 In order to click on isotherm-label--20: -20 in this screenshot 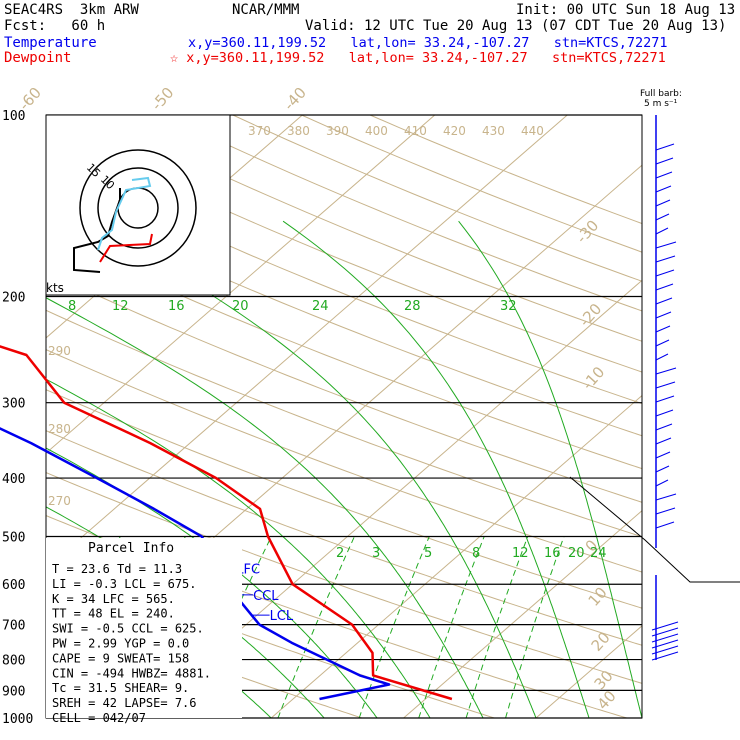, I will do `click(591, 315)`.